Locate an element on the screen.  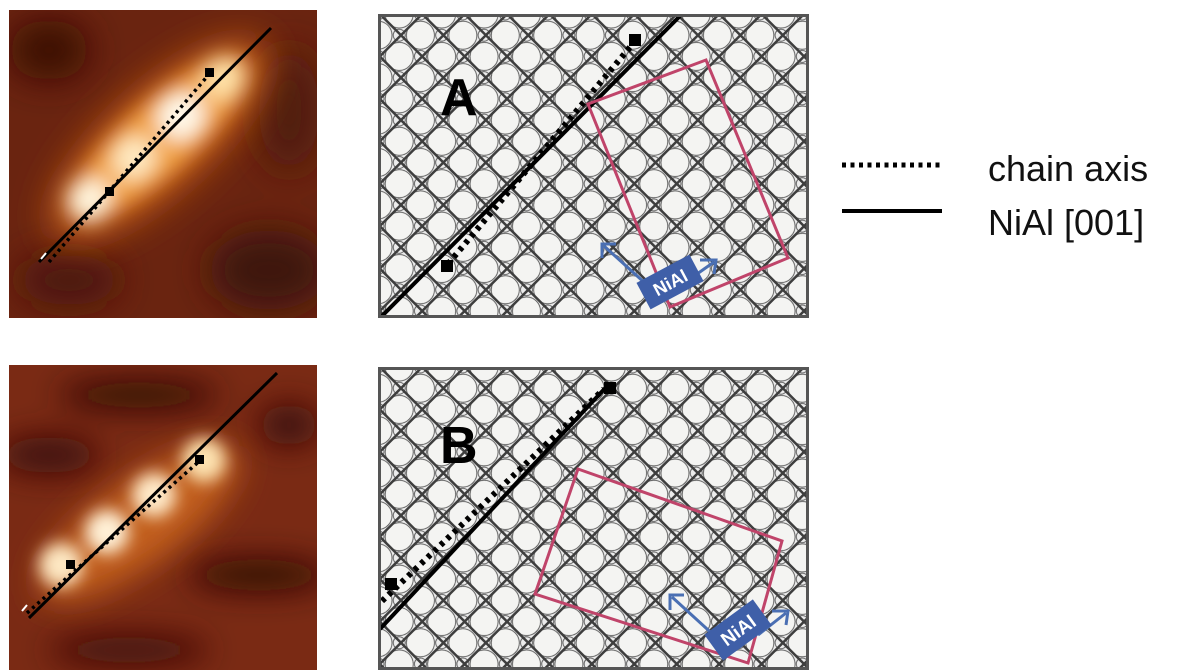
stm-image-b is located at coordinates (163, 517).